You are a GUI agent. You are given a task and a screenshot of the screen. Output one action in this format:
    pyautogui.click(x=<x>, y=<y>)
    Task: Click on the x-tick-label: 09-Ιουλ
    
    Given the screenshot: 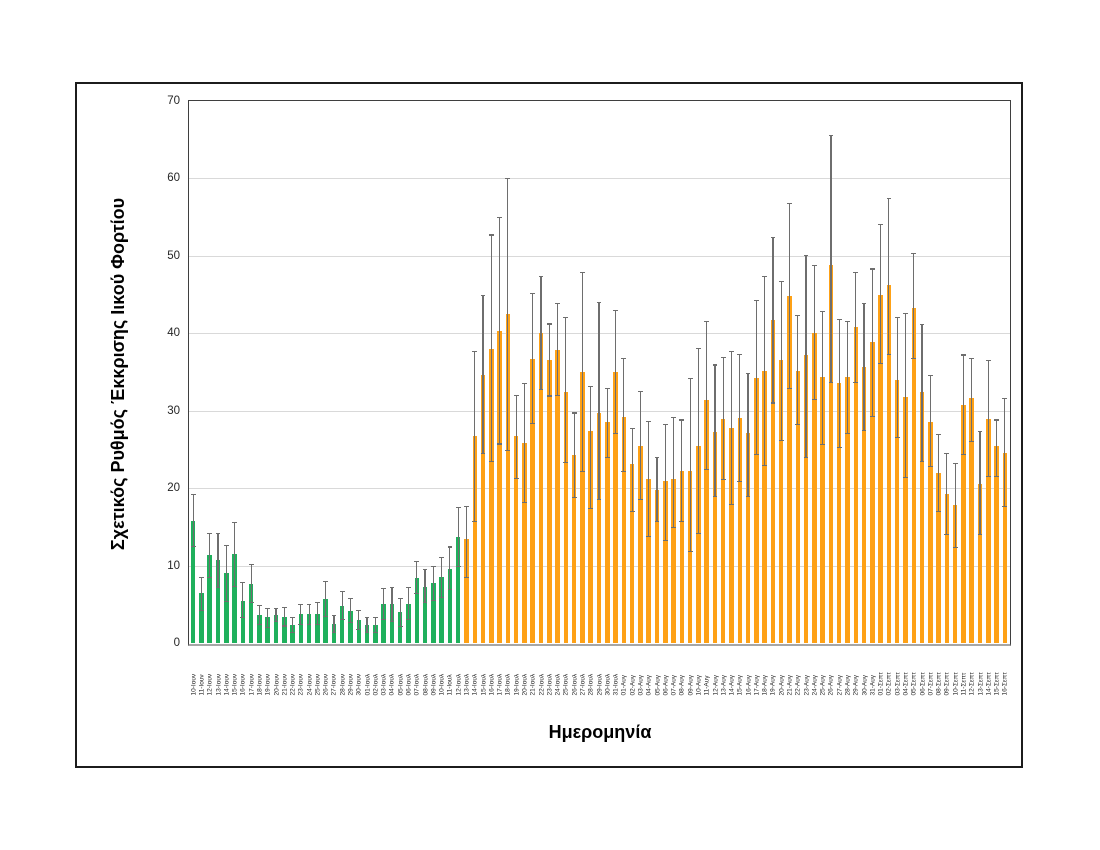 What is the action you would take?
    pyautogui.click(x=434, y=684)
    